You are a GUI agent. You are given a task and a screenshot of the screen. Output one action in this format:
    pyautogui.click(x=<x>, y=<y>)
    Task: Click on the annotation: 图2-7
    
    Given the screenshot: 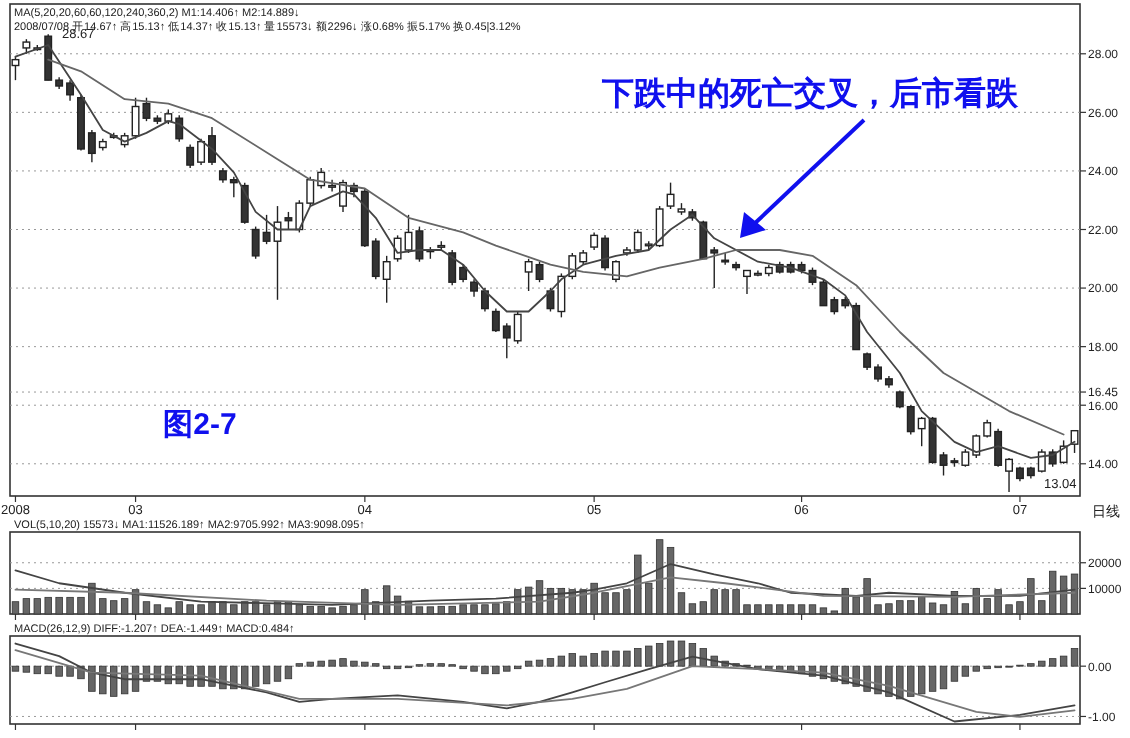 What is the action you would take?
    pyautogui.click(x=200, y=425)
    